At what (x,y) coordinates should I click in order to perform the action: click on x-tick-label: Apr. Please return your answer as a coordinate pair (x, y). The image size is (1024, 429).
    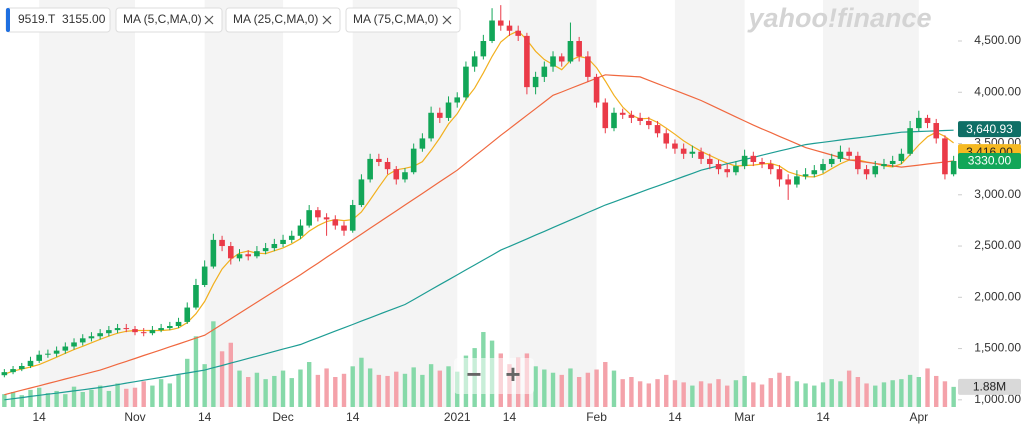
    Looking at the image, I should click on (918, 417).